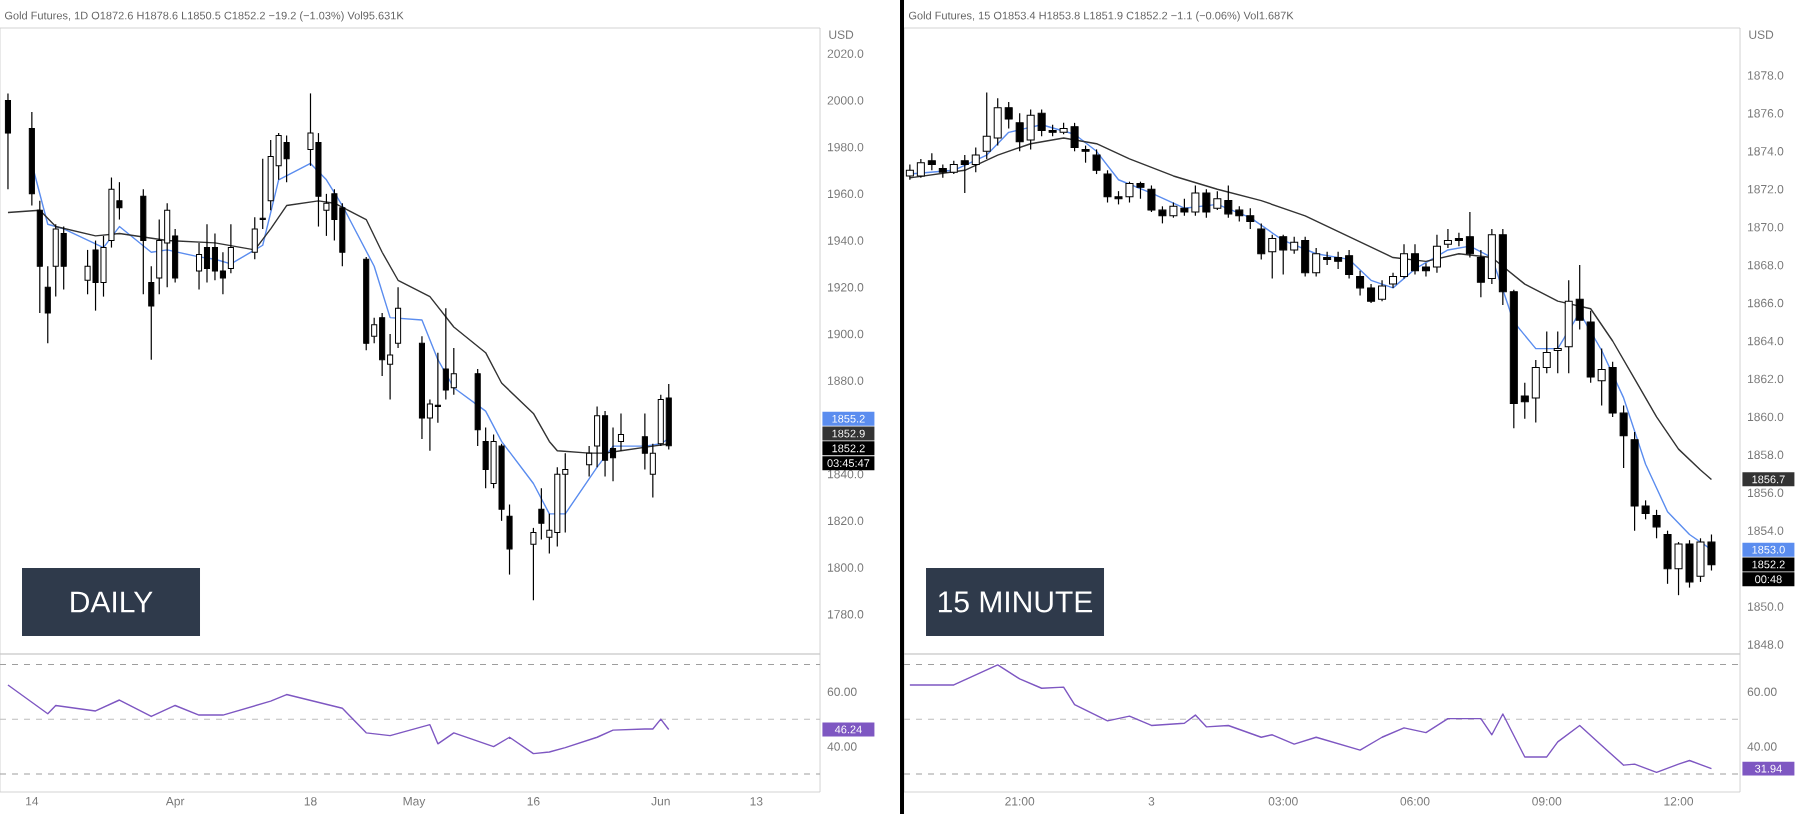 The height and width of the screenshot is (814, 1802). I want to click on line-series, so click(338, 719).